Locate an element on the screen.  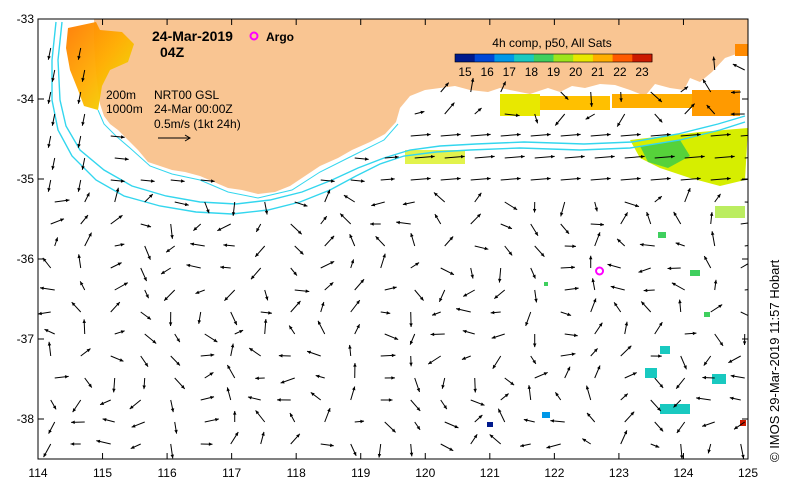
current-arrow is located at coordinates (746, 245).